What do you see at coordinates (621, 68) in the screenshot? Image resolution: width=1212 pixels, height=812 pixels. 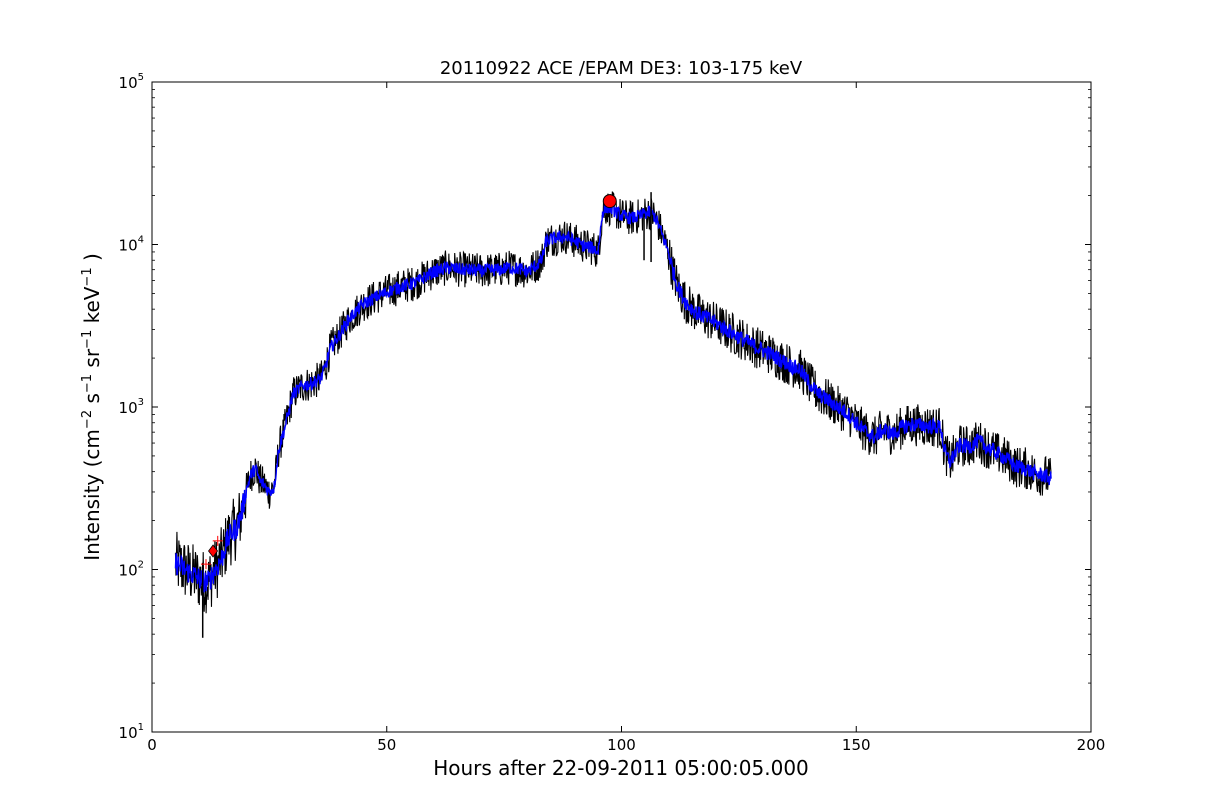 I see `chart-title: 20110922 ACE /EPAM DE3: 103-175 keV` at bounding box center [621, 68].